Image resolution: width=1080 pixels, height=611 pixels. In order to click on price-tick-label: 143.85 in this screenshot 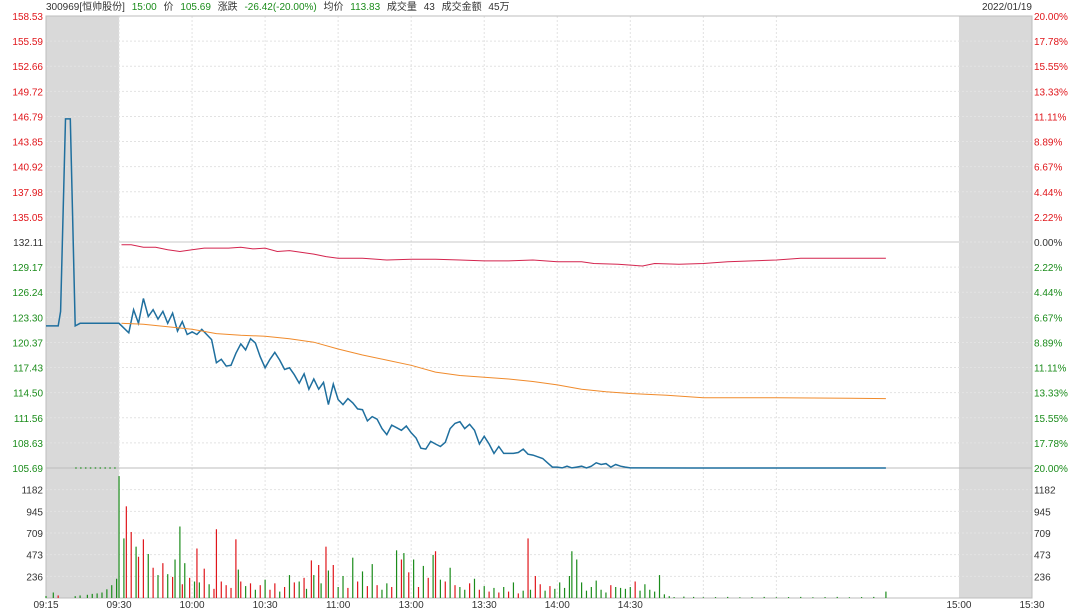, I will do `click(27, 143)`.